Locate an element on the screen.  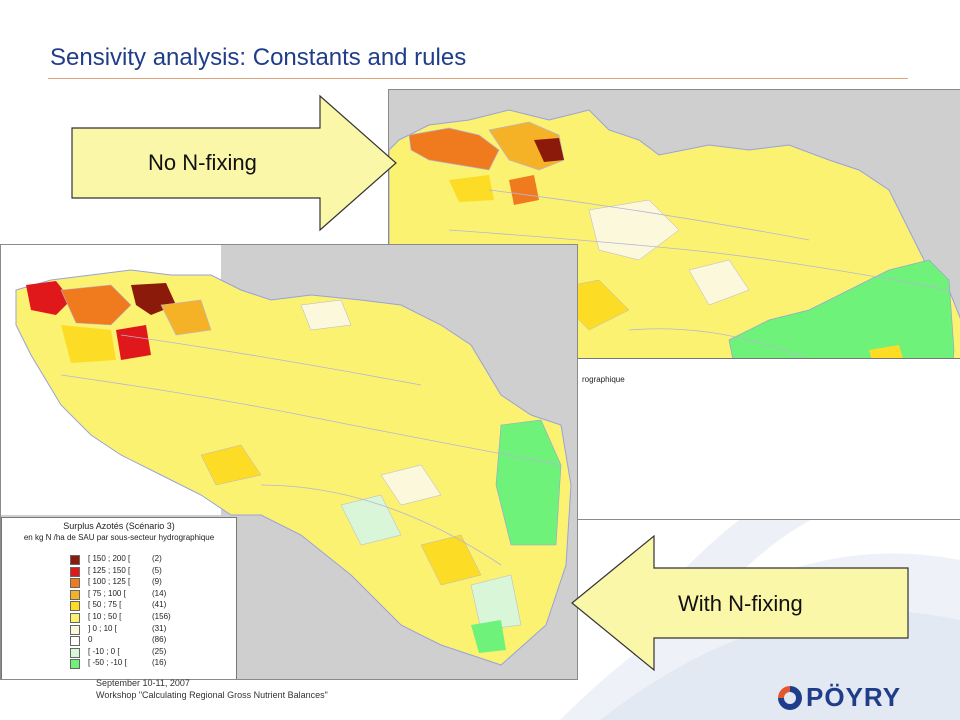
arrow-with-n-fixing-shape is located at coordinates (740, 603).